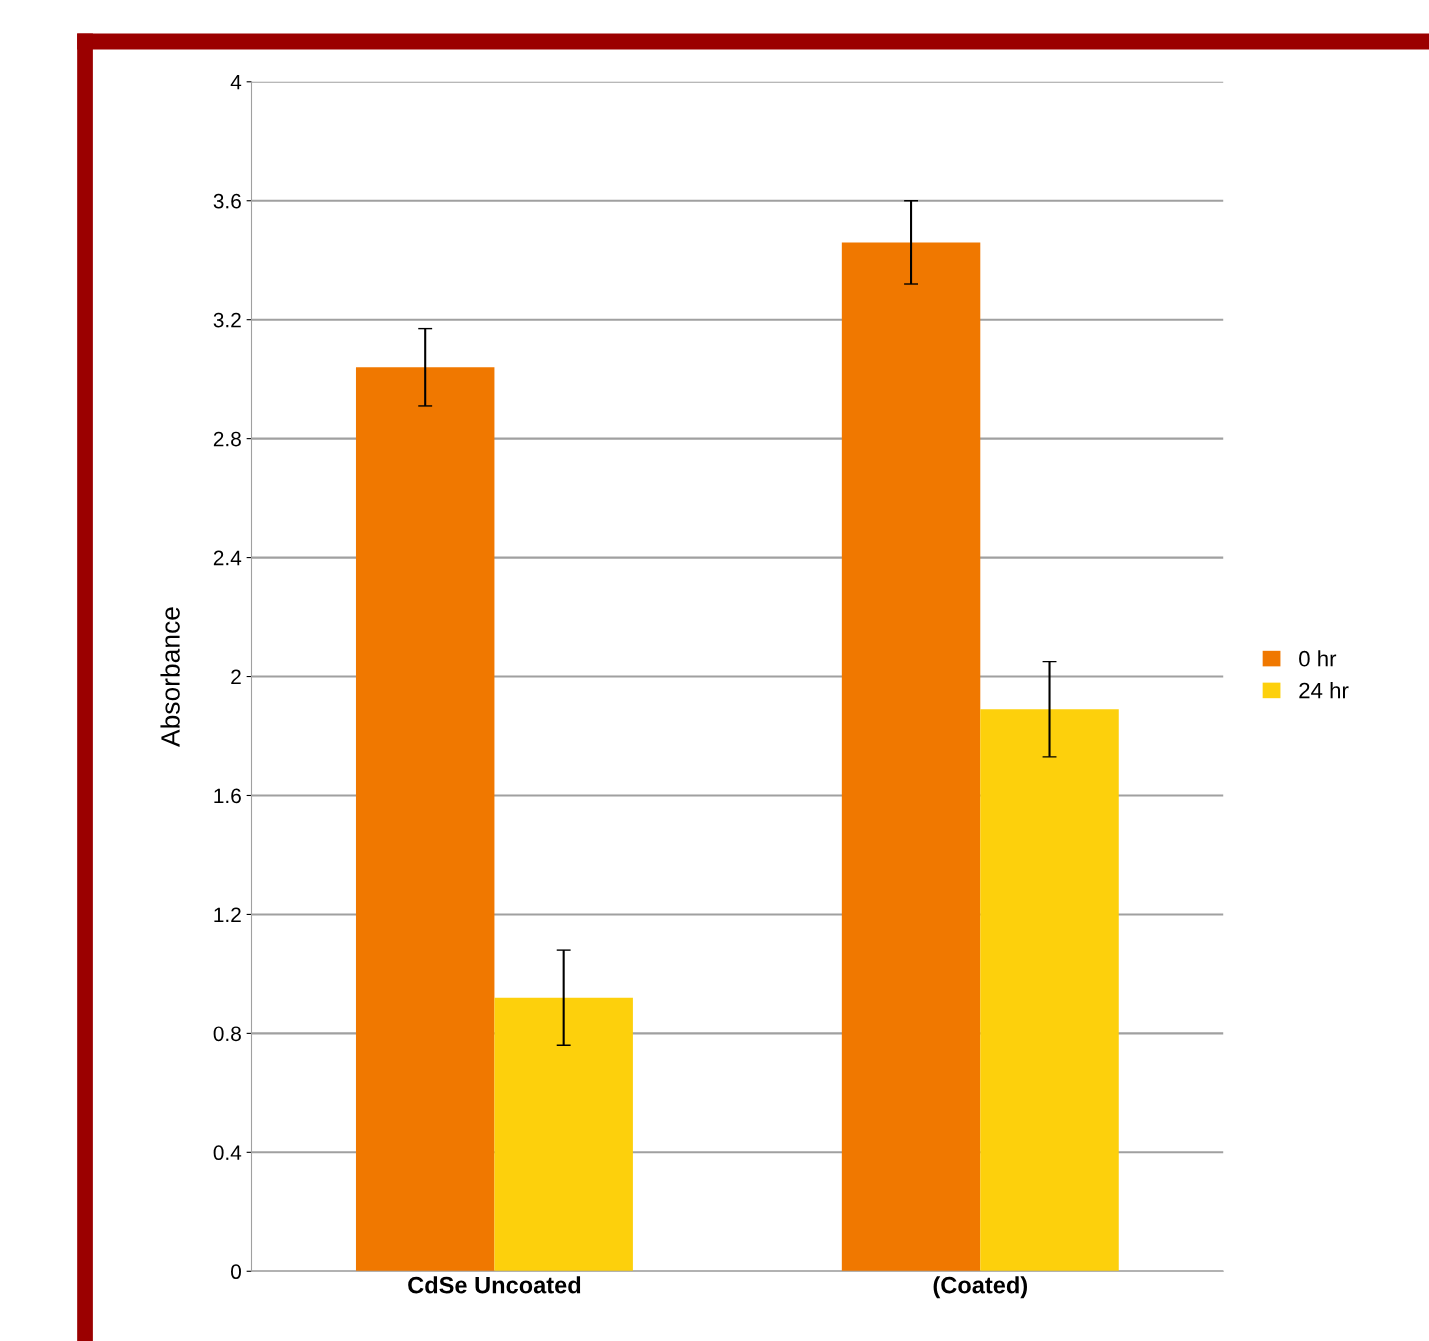 This screenshot has height=1341, width=1429. Describe the element at coordinates (1324, 690) in the screenshot. I see `legend-label: 24 hr` at that location.